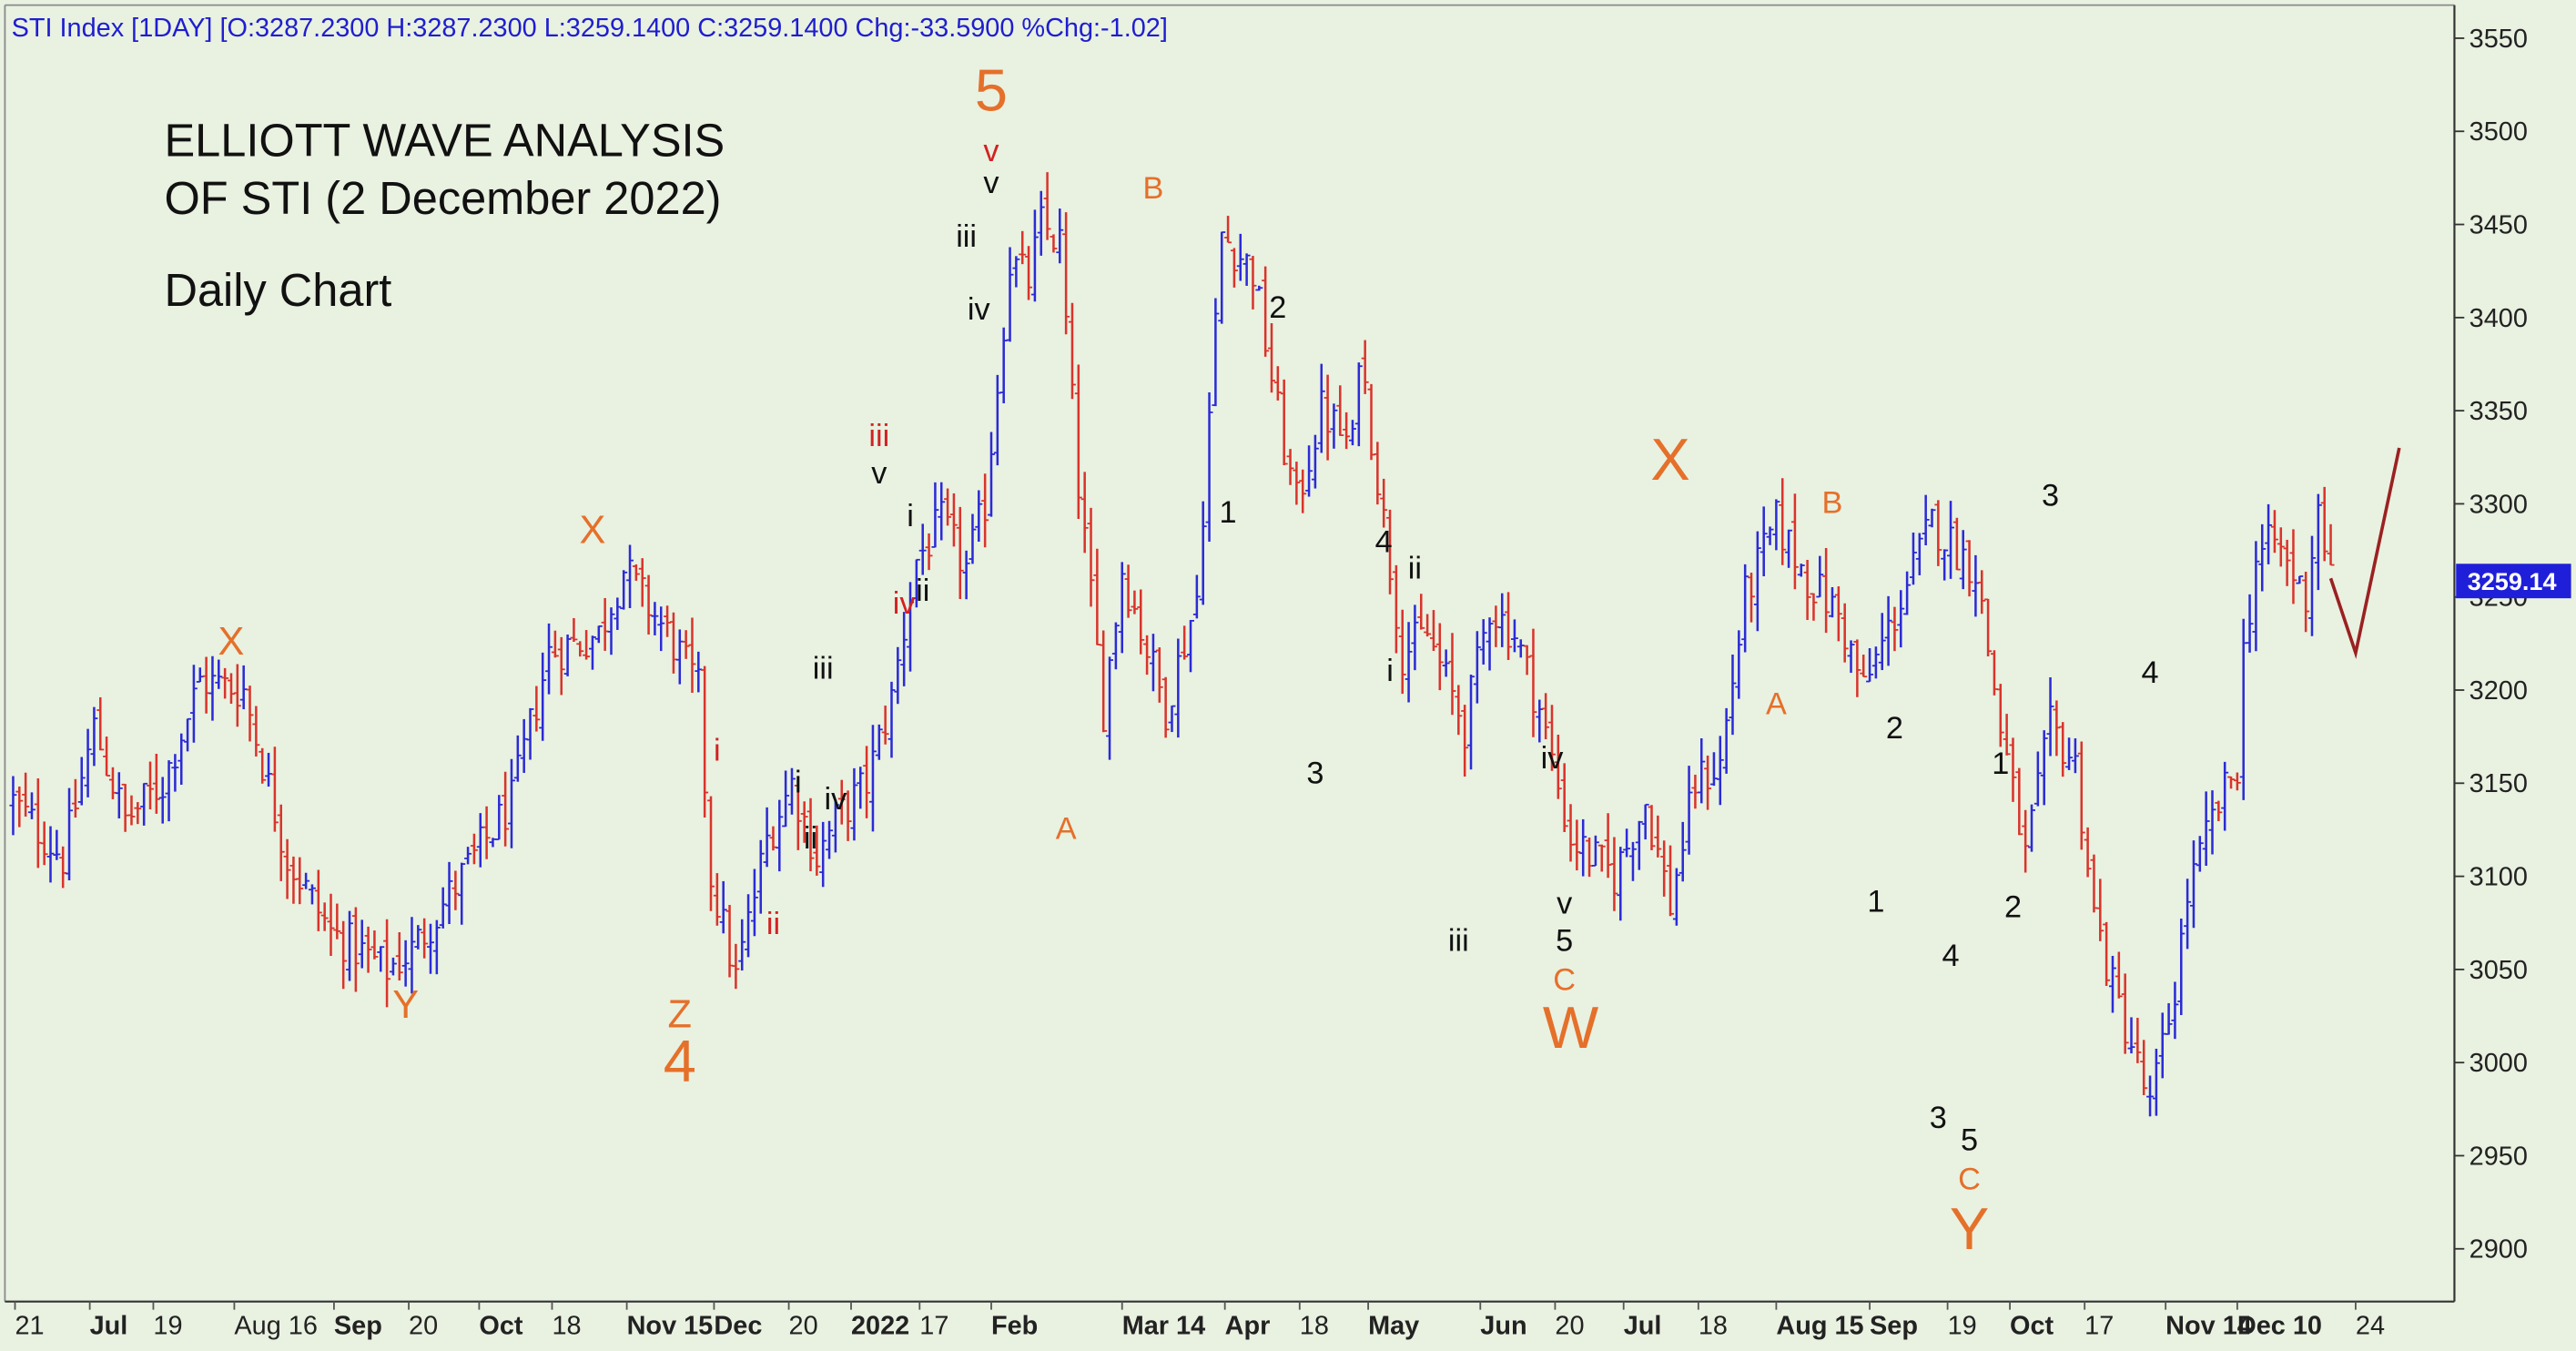 Image resolution: width=2576 pixels, height=1351 pixels. What do you see at coordinates (670, 1326) in the screenshot?
I see `x-tick-label: Nov 15` at bounding box center [670, 1326].